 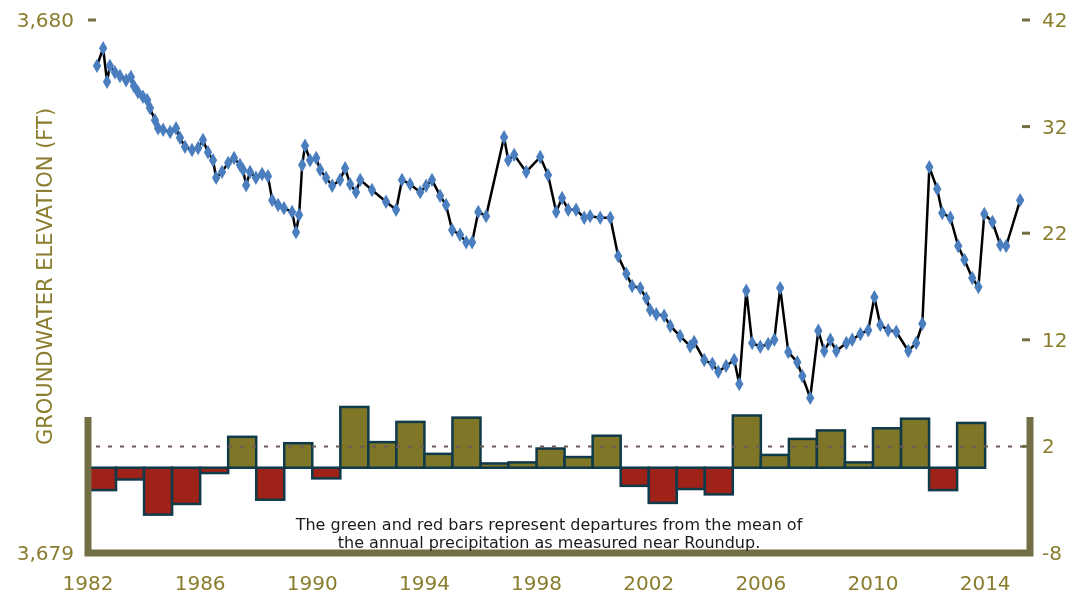 What do you see at coordinates (1055, 20) in the screenshot?
I see `y2-tick-label: 42` at bounding box center [1055, 20].